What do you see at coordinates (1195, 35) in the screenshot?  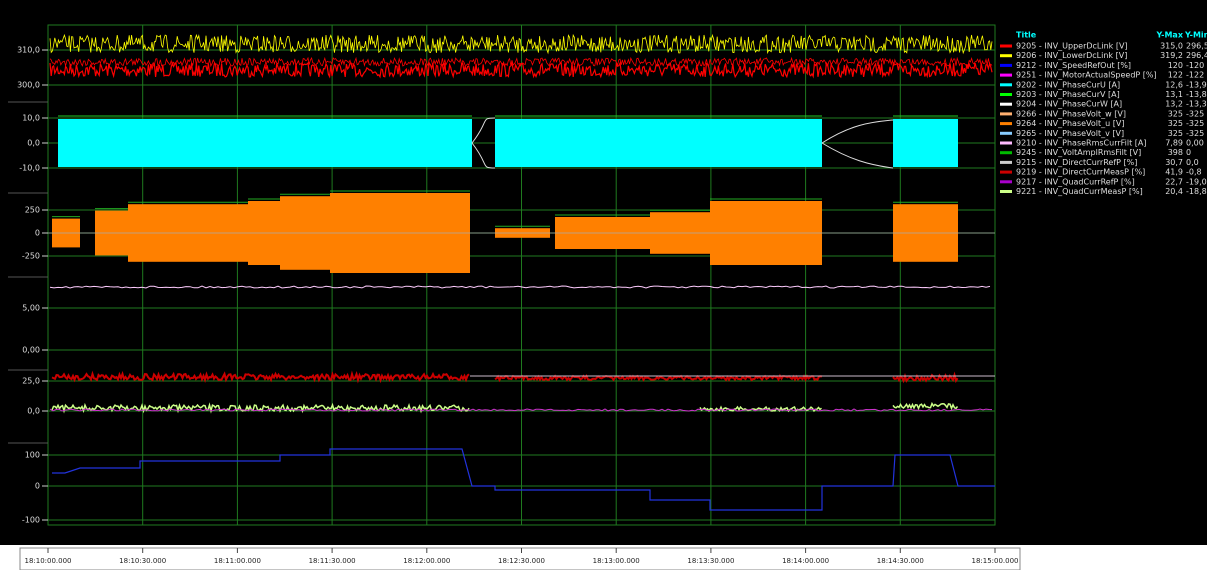 I see `legend-header: Y-Min` at bounding box center [1195, 35].